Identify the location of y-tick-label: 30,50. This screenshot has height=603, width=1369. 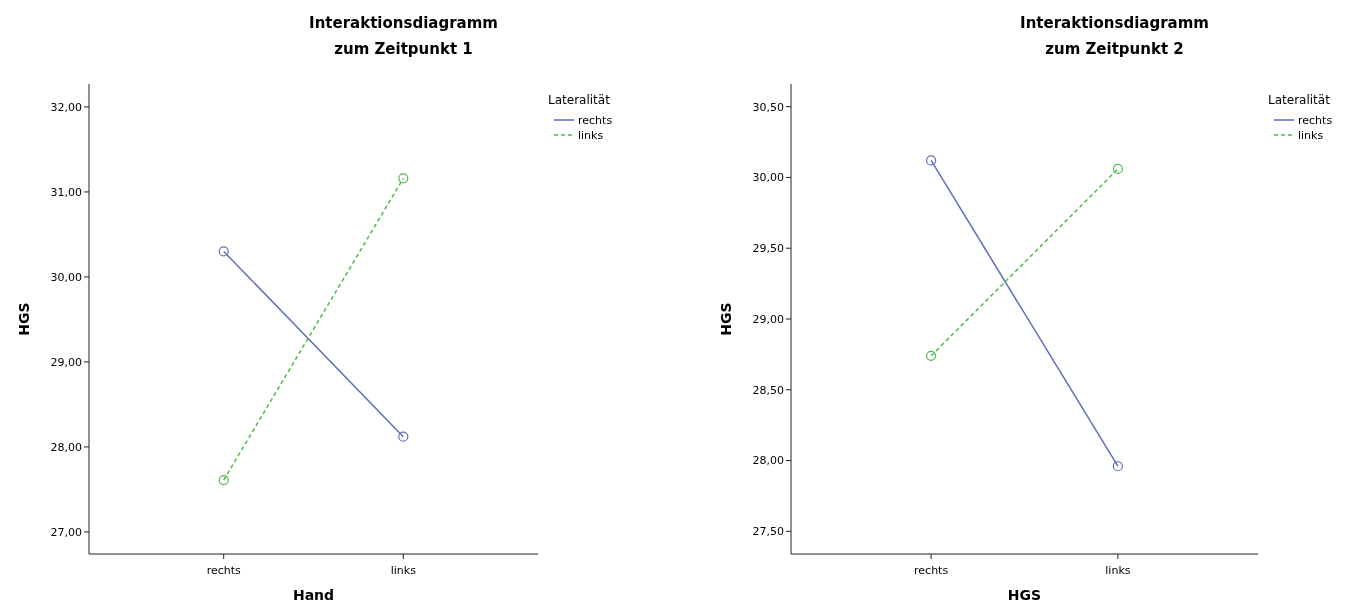
(768, 107).